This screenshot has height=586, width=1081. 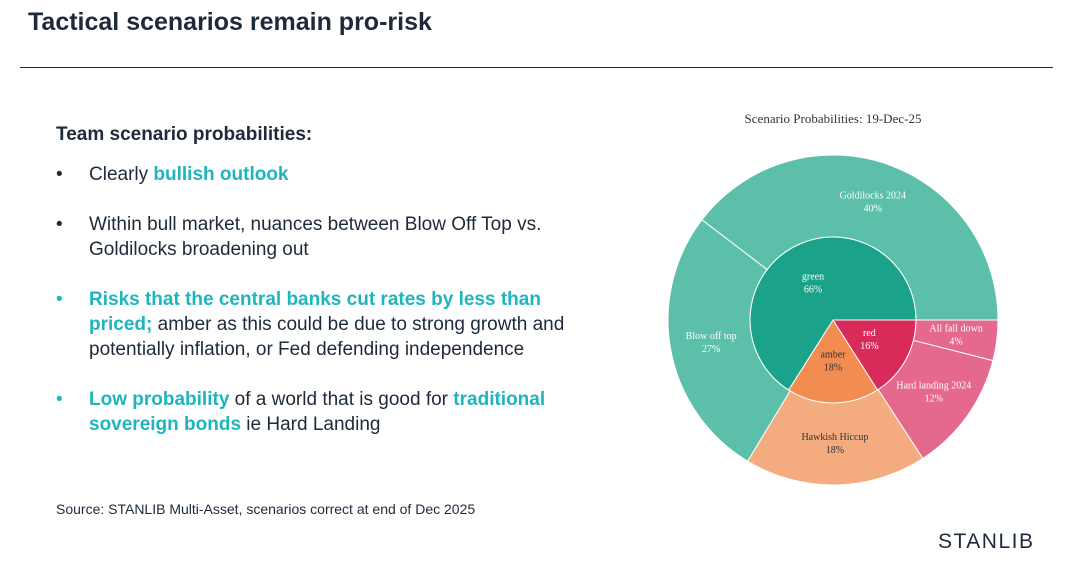 I want to click on divider, so click(x=536, y=67).